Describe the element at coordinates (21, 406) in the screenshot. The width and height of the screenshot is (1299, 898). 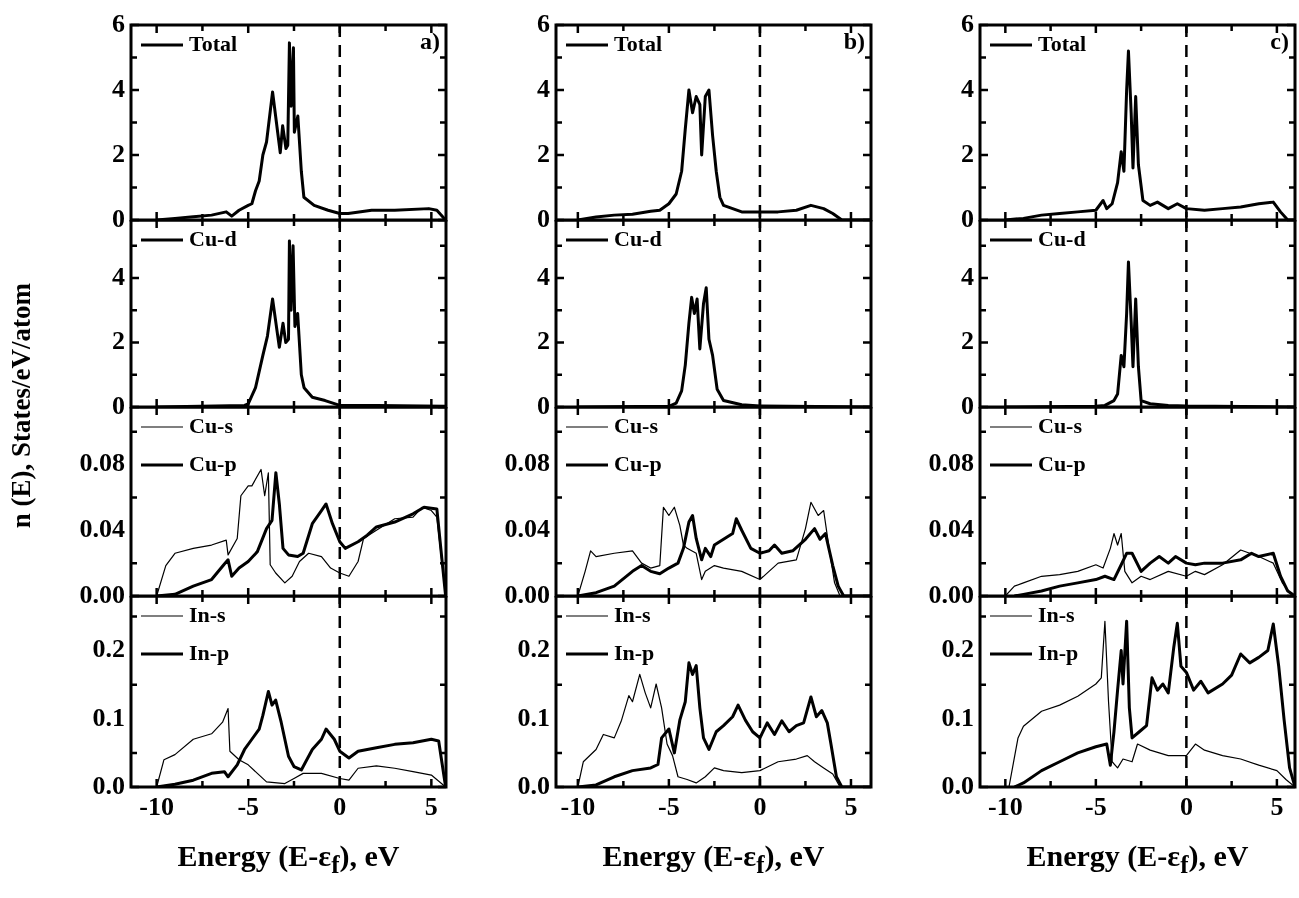
I see `y-axis-title: n (E), States/eV/atom` at that location.